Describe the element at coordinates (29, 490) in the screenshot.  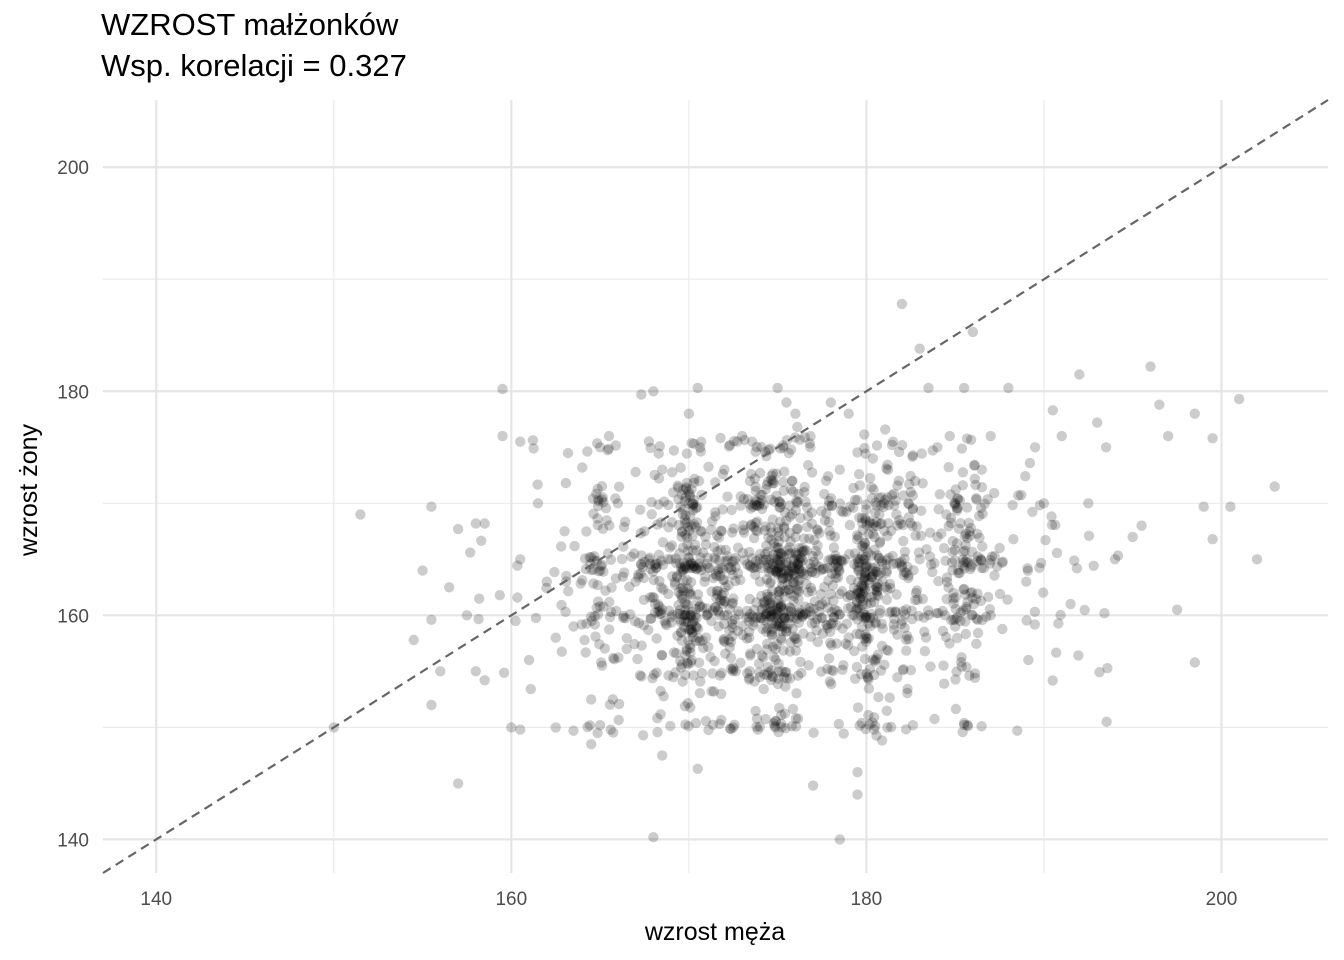
I see `y-axis-title: wzrost żony` at that location.